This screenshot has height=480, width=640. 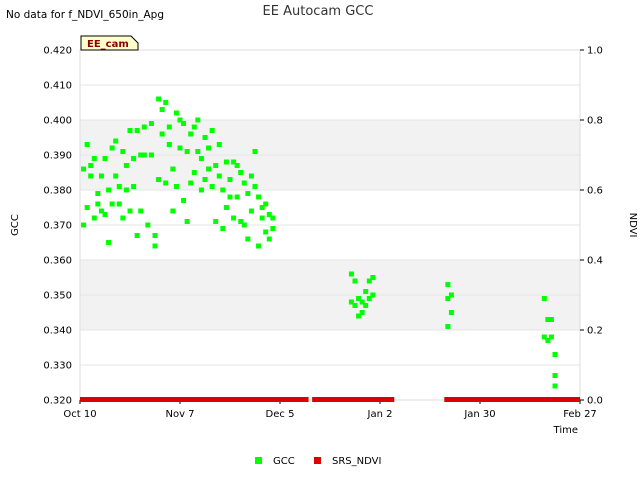 I want to click on chart-title: EE Autocam GCC, so click(x=318, y=11).